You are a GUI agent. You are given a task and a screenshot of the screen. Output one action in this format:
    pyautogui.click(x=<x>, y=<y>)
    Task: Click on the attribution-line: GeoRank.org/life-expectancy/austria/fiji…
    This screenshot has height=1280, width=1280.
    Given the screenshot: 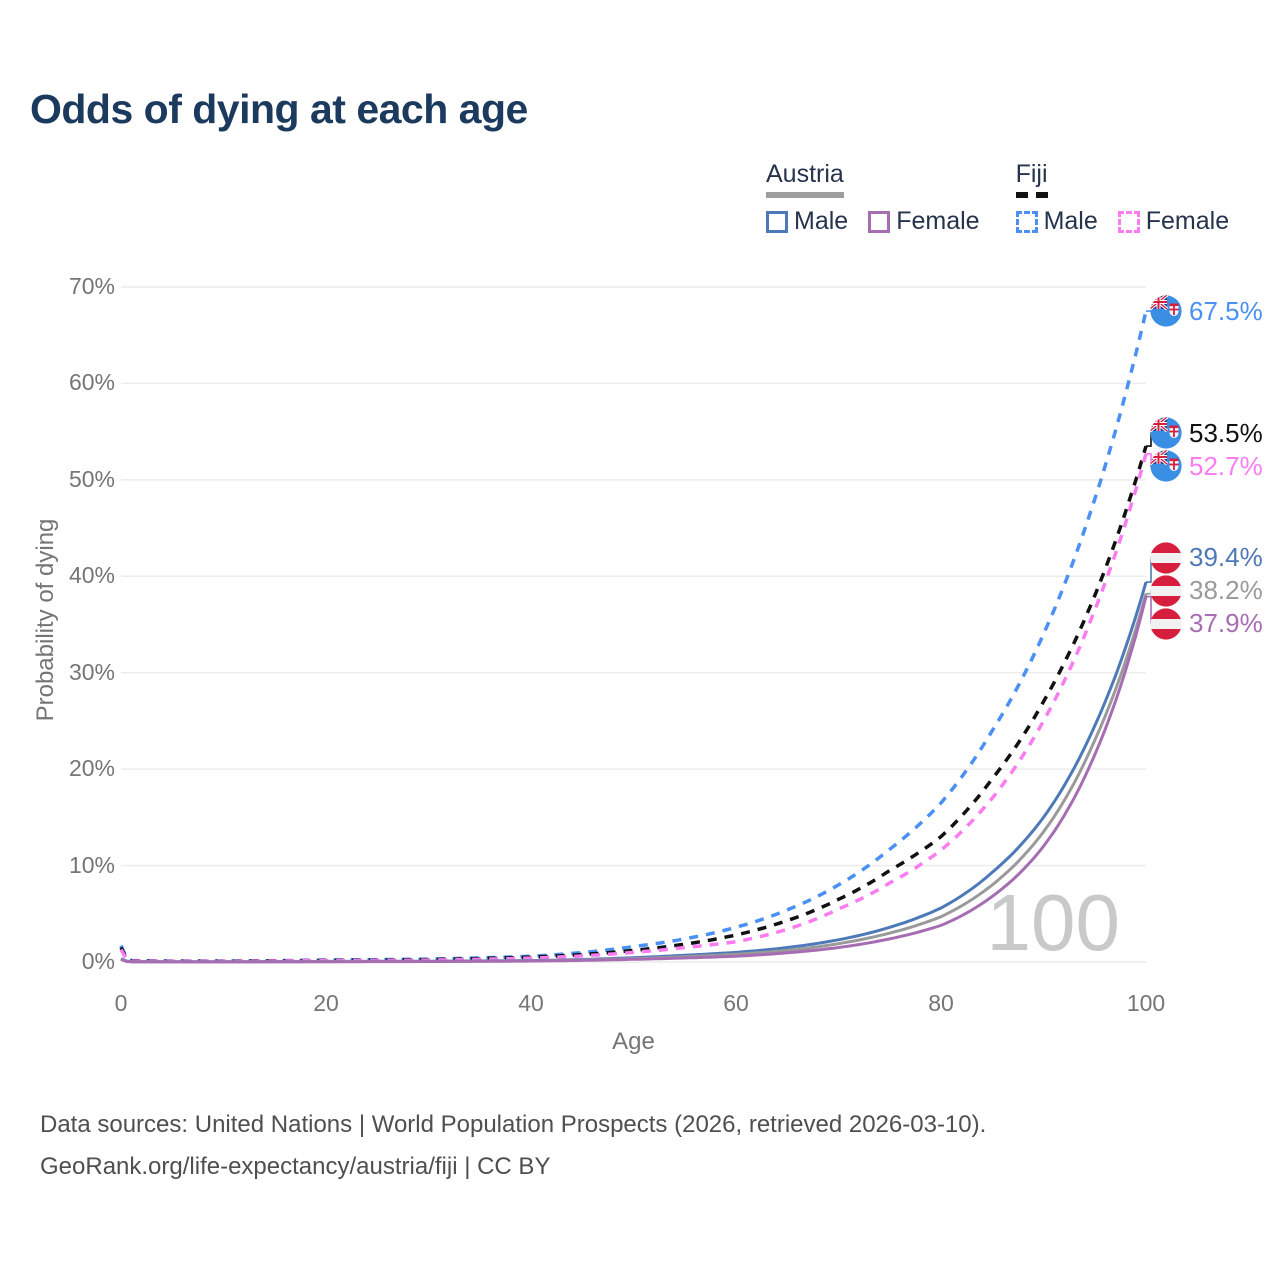 What is the action you would take?
    pyautogui.click(x=295, y=1166)
    